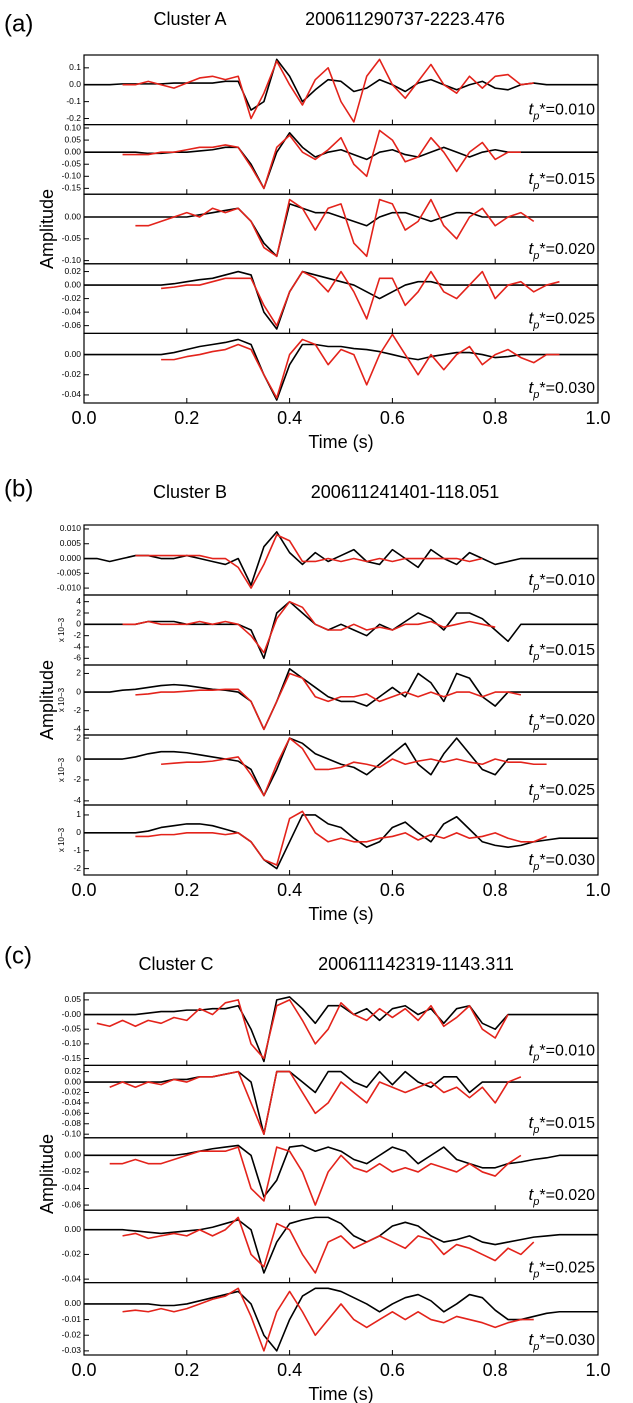  I want to click on y-tick-label: -0.03, so click(72, 1350).